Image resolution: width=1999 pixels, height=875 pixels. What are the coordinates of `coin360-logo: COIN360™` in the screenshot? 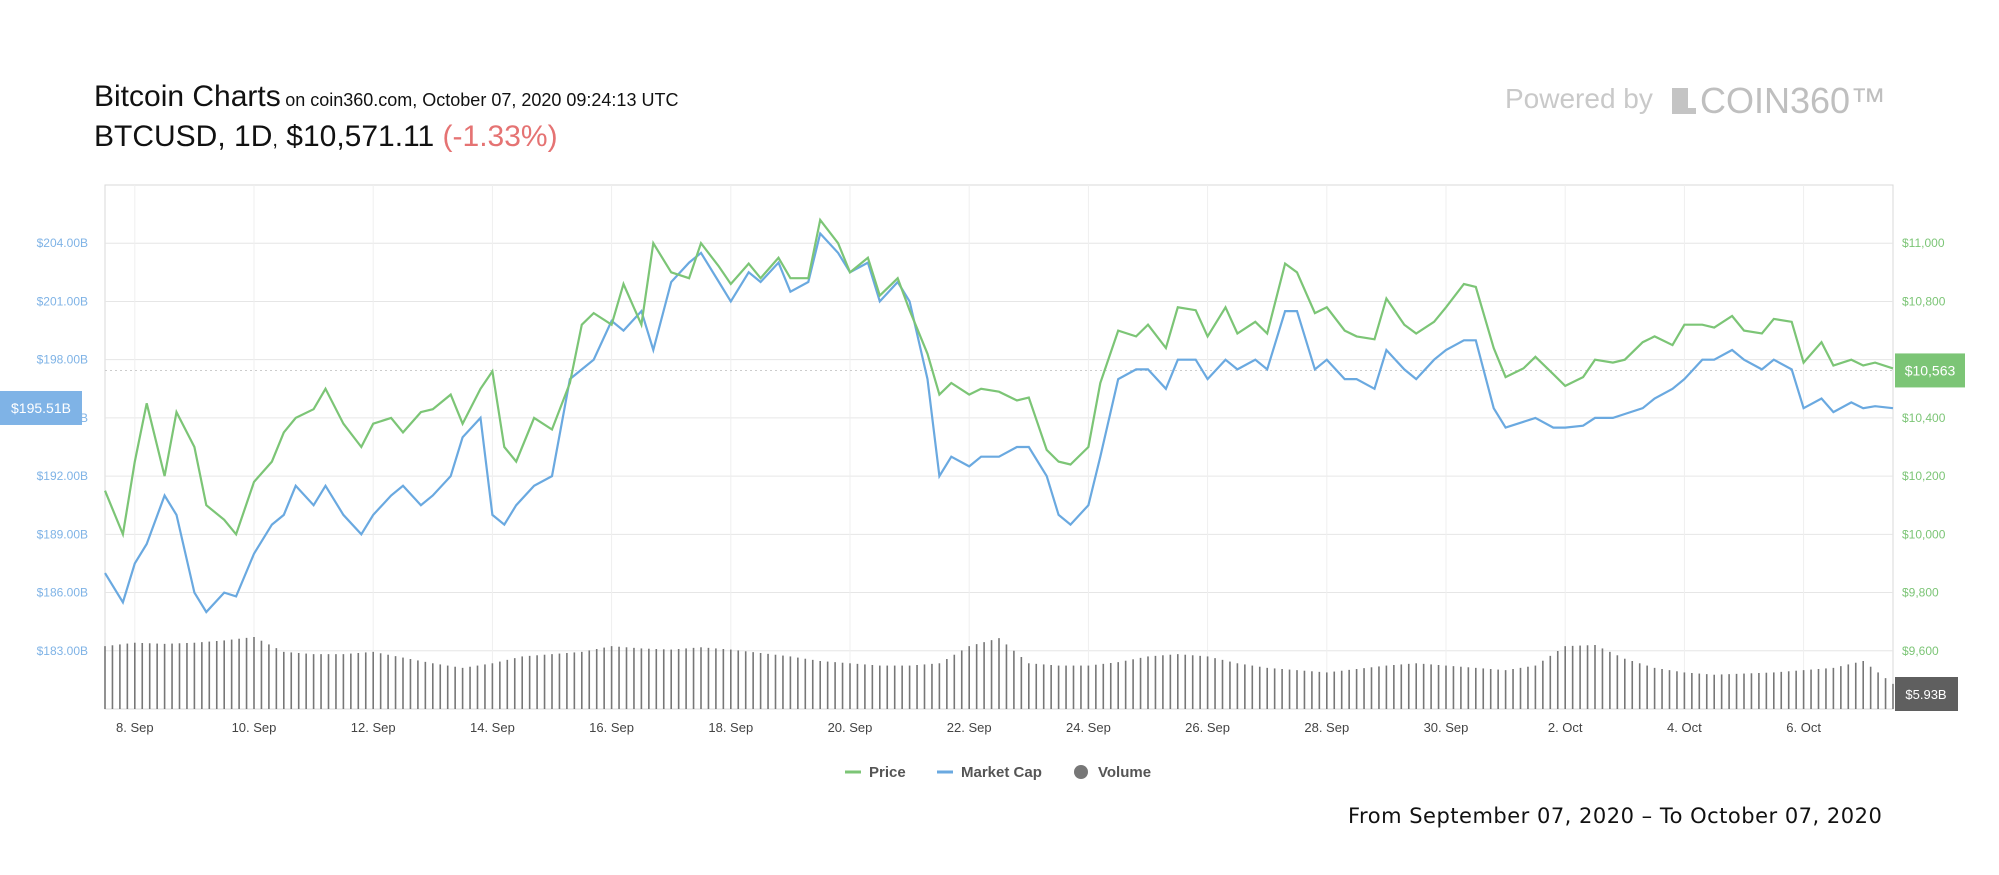 It's located at (1779, 101).